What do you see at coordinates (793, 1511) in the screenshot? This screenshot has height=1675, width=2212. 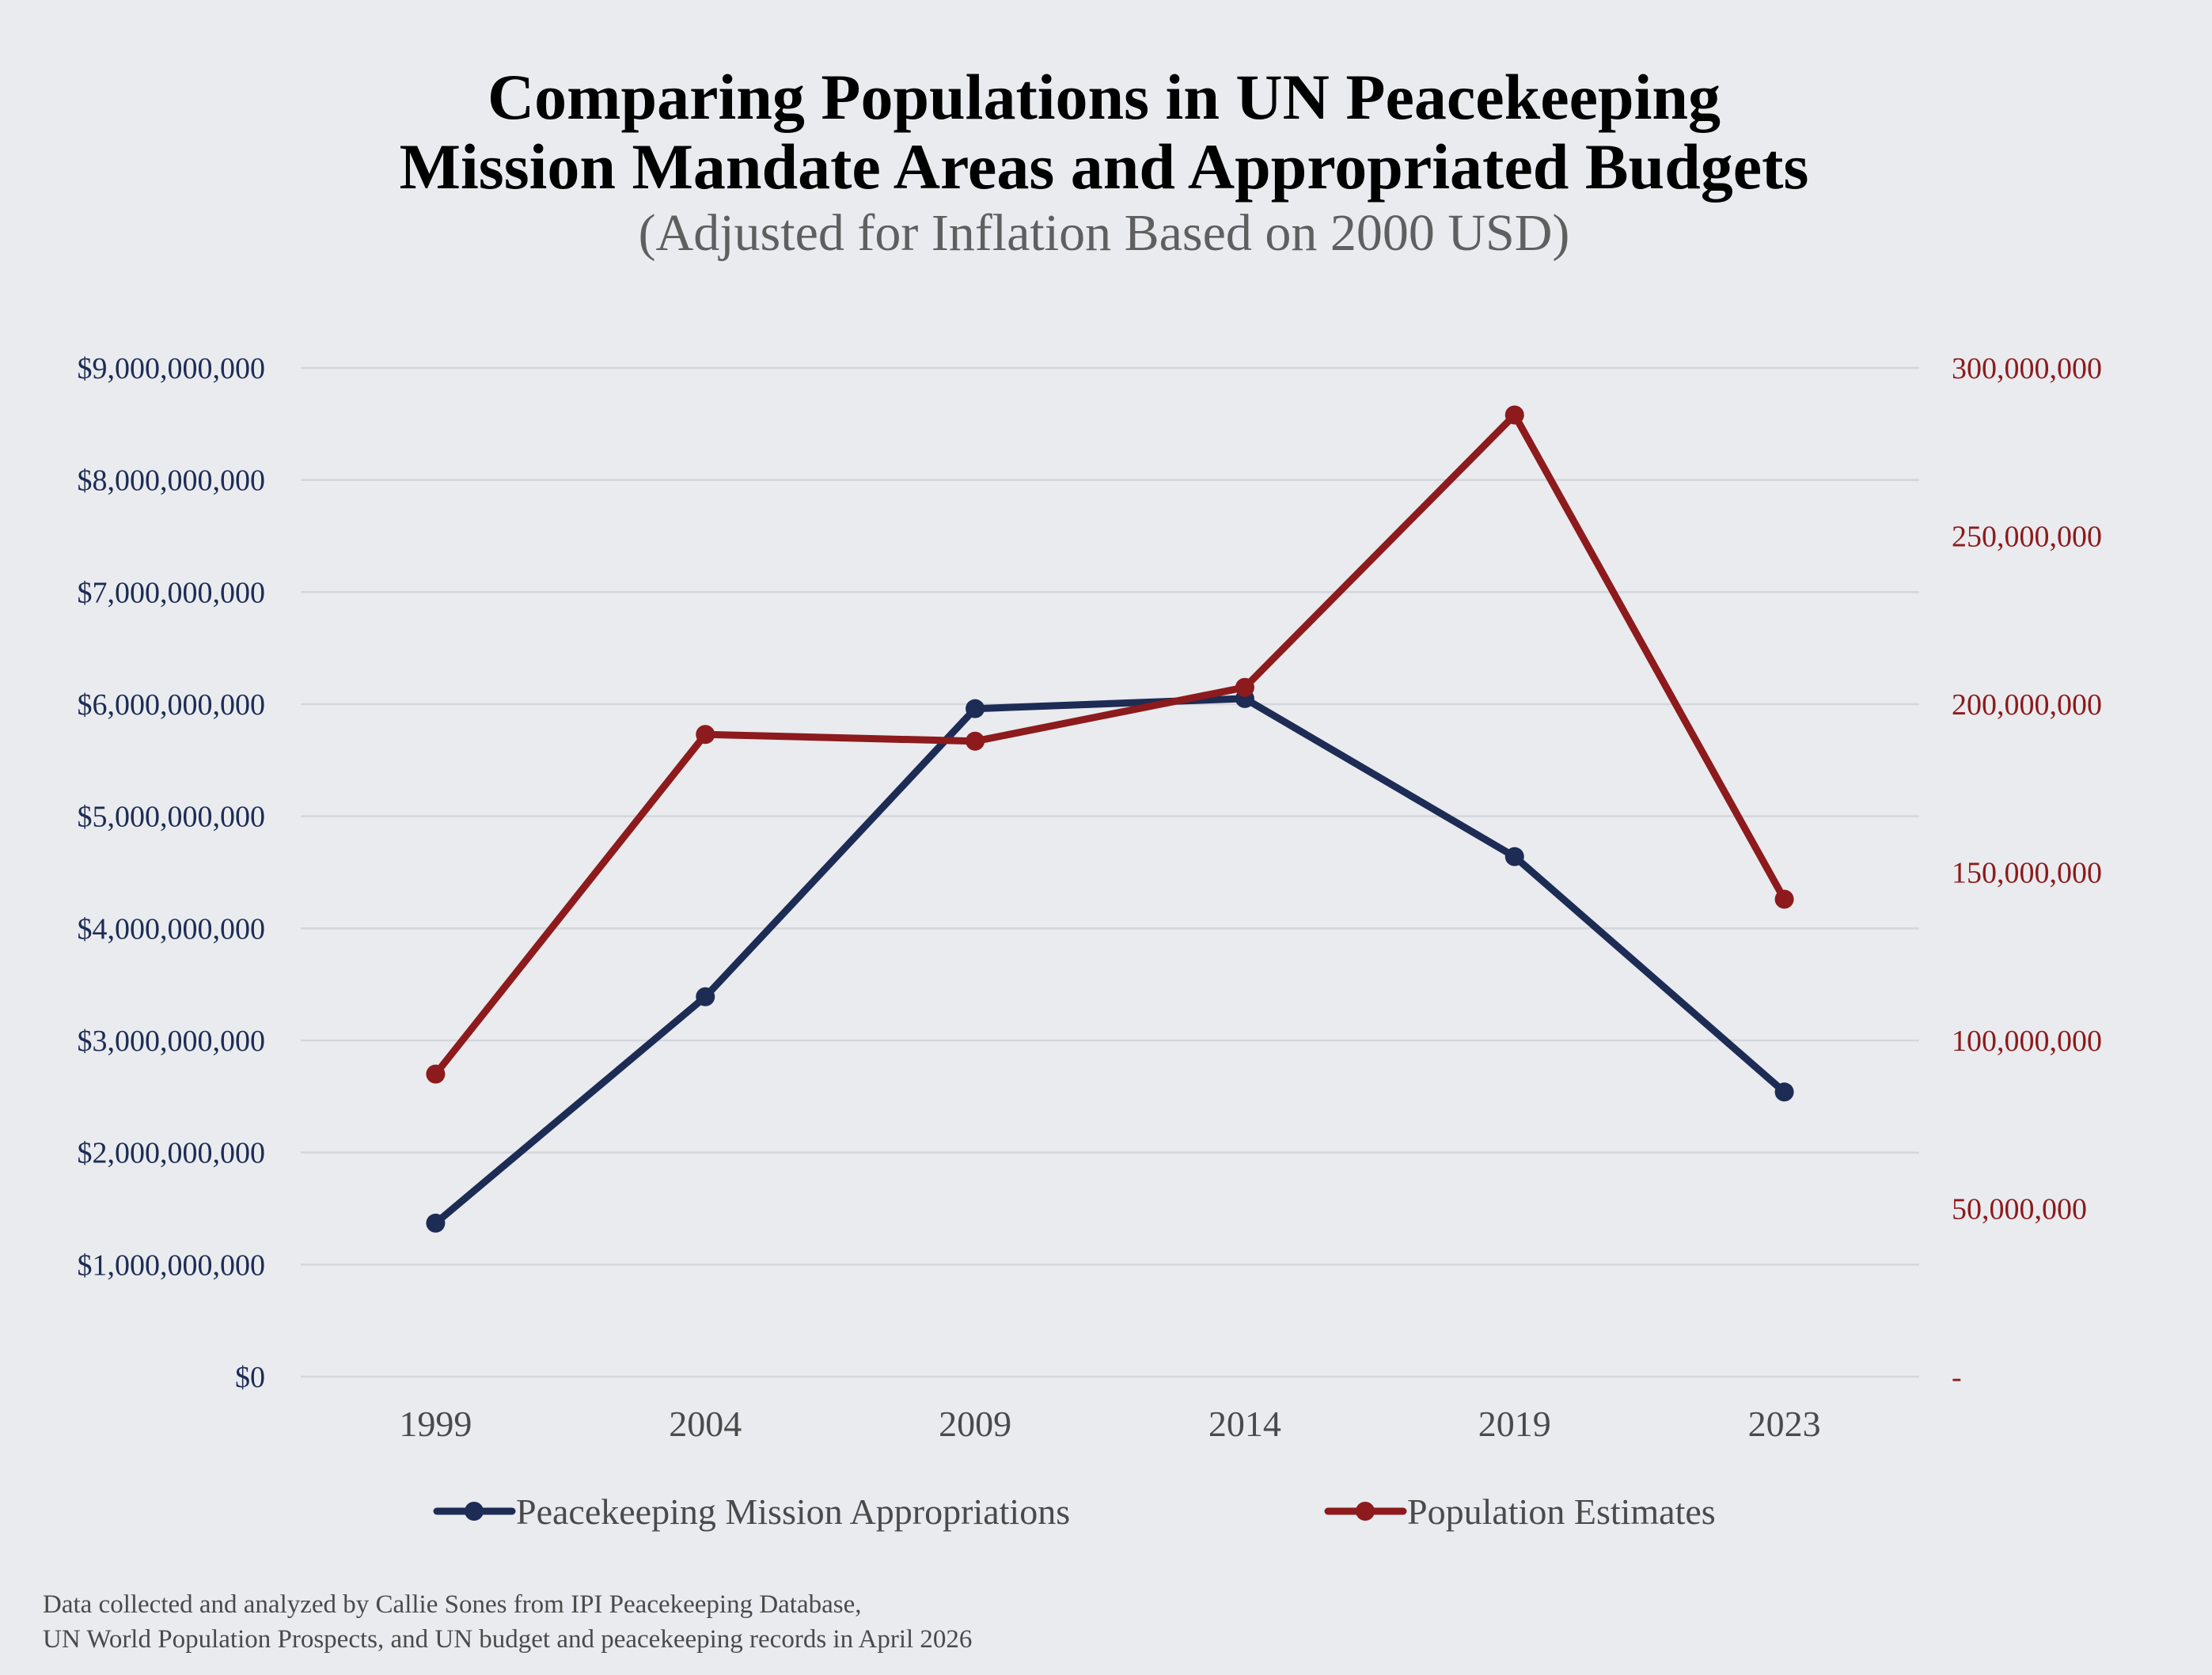 I see `legend-label: Peacekeeping Mission Appropriations` at bounding box center [793, 1511].